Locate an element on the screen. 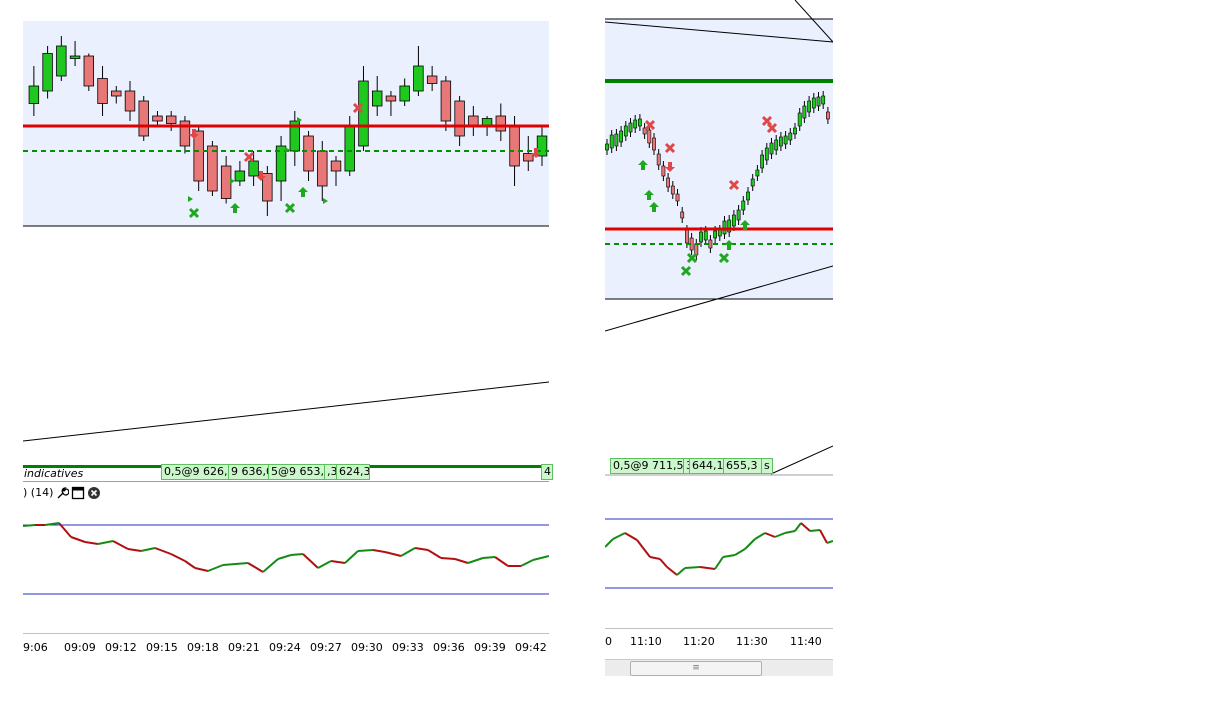  window-icon is located at coordinates (78, 492).